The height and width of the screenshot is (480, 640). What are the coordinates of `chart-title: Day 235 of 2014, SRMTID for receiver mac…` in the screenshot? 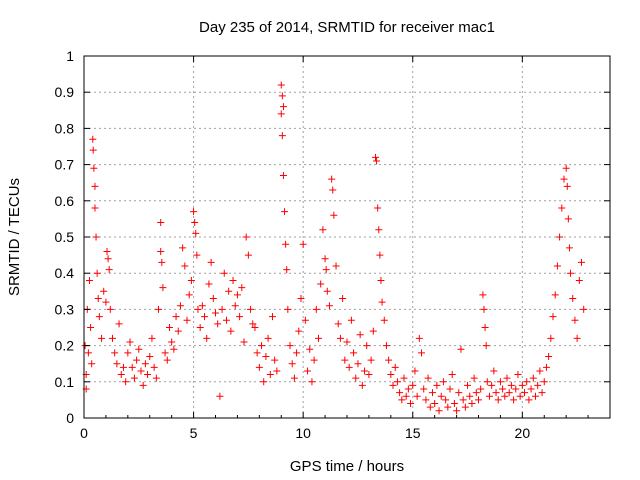 It's located at (347, 27).